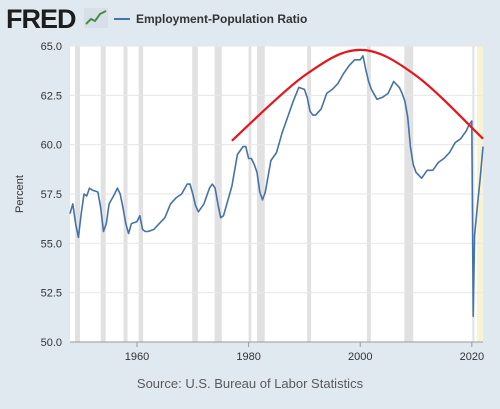 Image resolution: width=500 pixels, height=409 pixels. Describe the element at coordinates (357, 95) in the screenshot. I see `annotation-arc` at that location.